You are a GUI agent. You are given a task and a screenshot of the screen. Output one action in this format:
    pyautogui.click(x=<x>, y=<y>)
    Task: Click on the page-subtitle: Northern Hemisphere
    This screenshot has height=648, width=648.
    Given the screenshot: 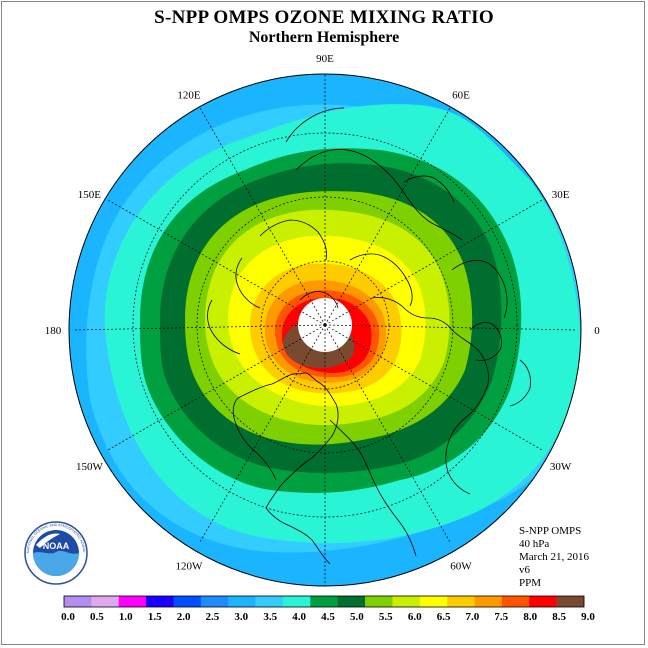 What is the action you would take?
    pyautogui.click(x=324, y=37)
    